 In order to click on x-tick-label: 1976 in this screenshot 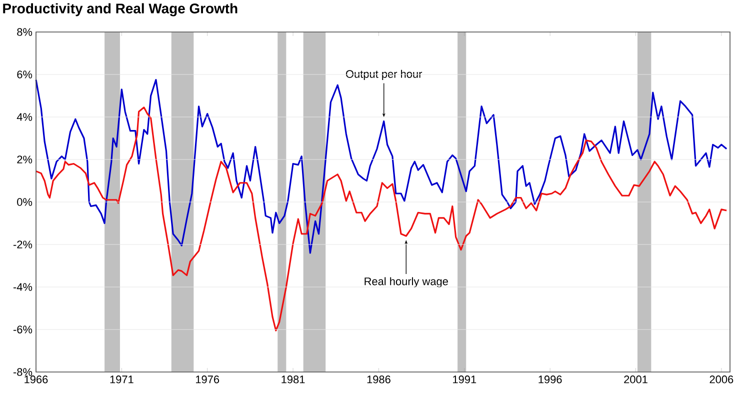, I will do `click(208, 380)`.